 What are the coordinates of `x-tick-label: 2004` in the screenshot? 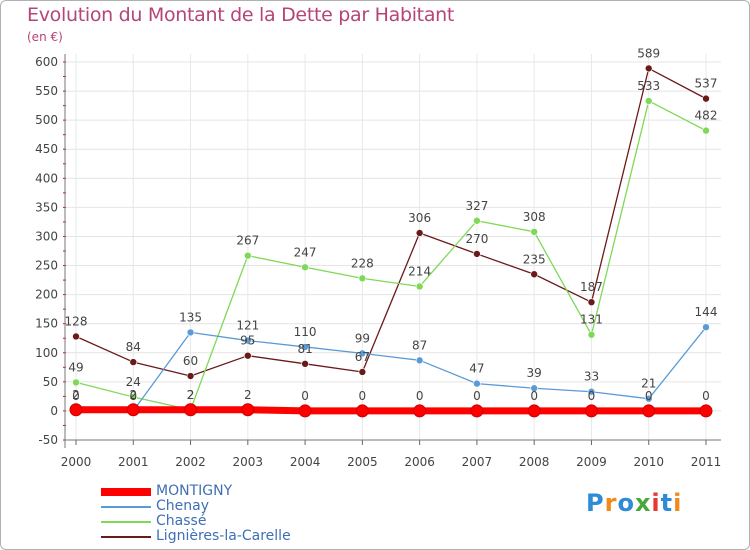 It's located at (305, 462).